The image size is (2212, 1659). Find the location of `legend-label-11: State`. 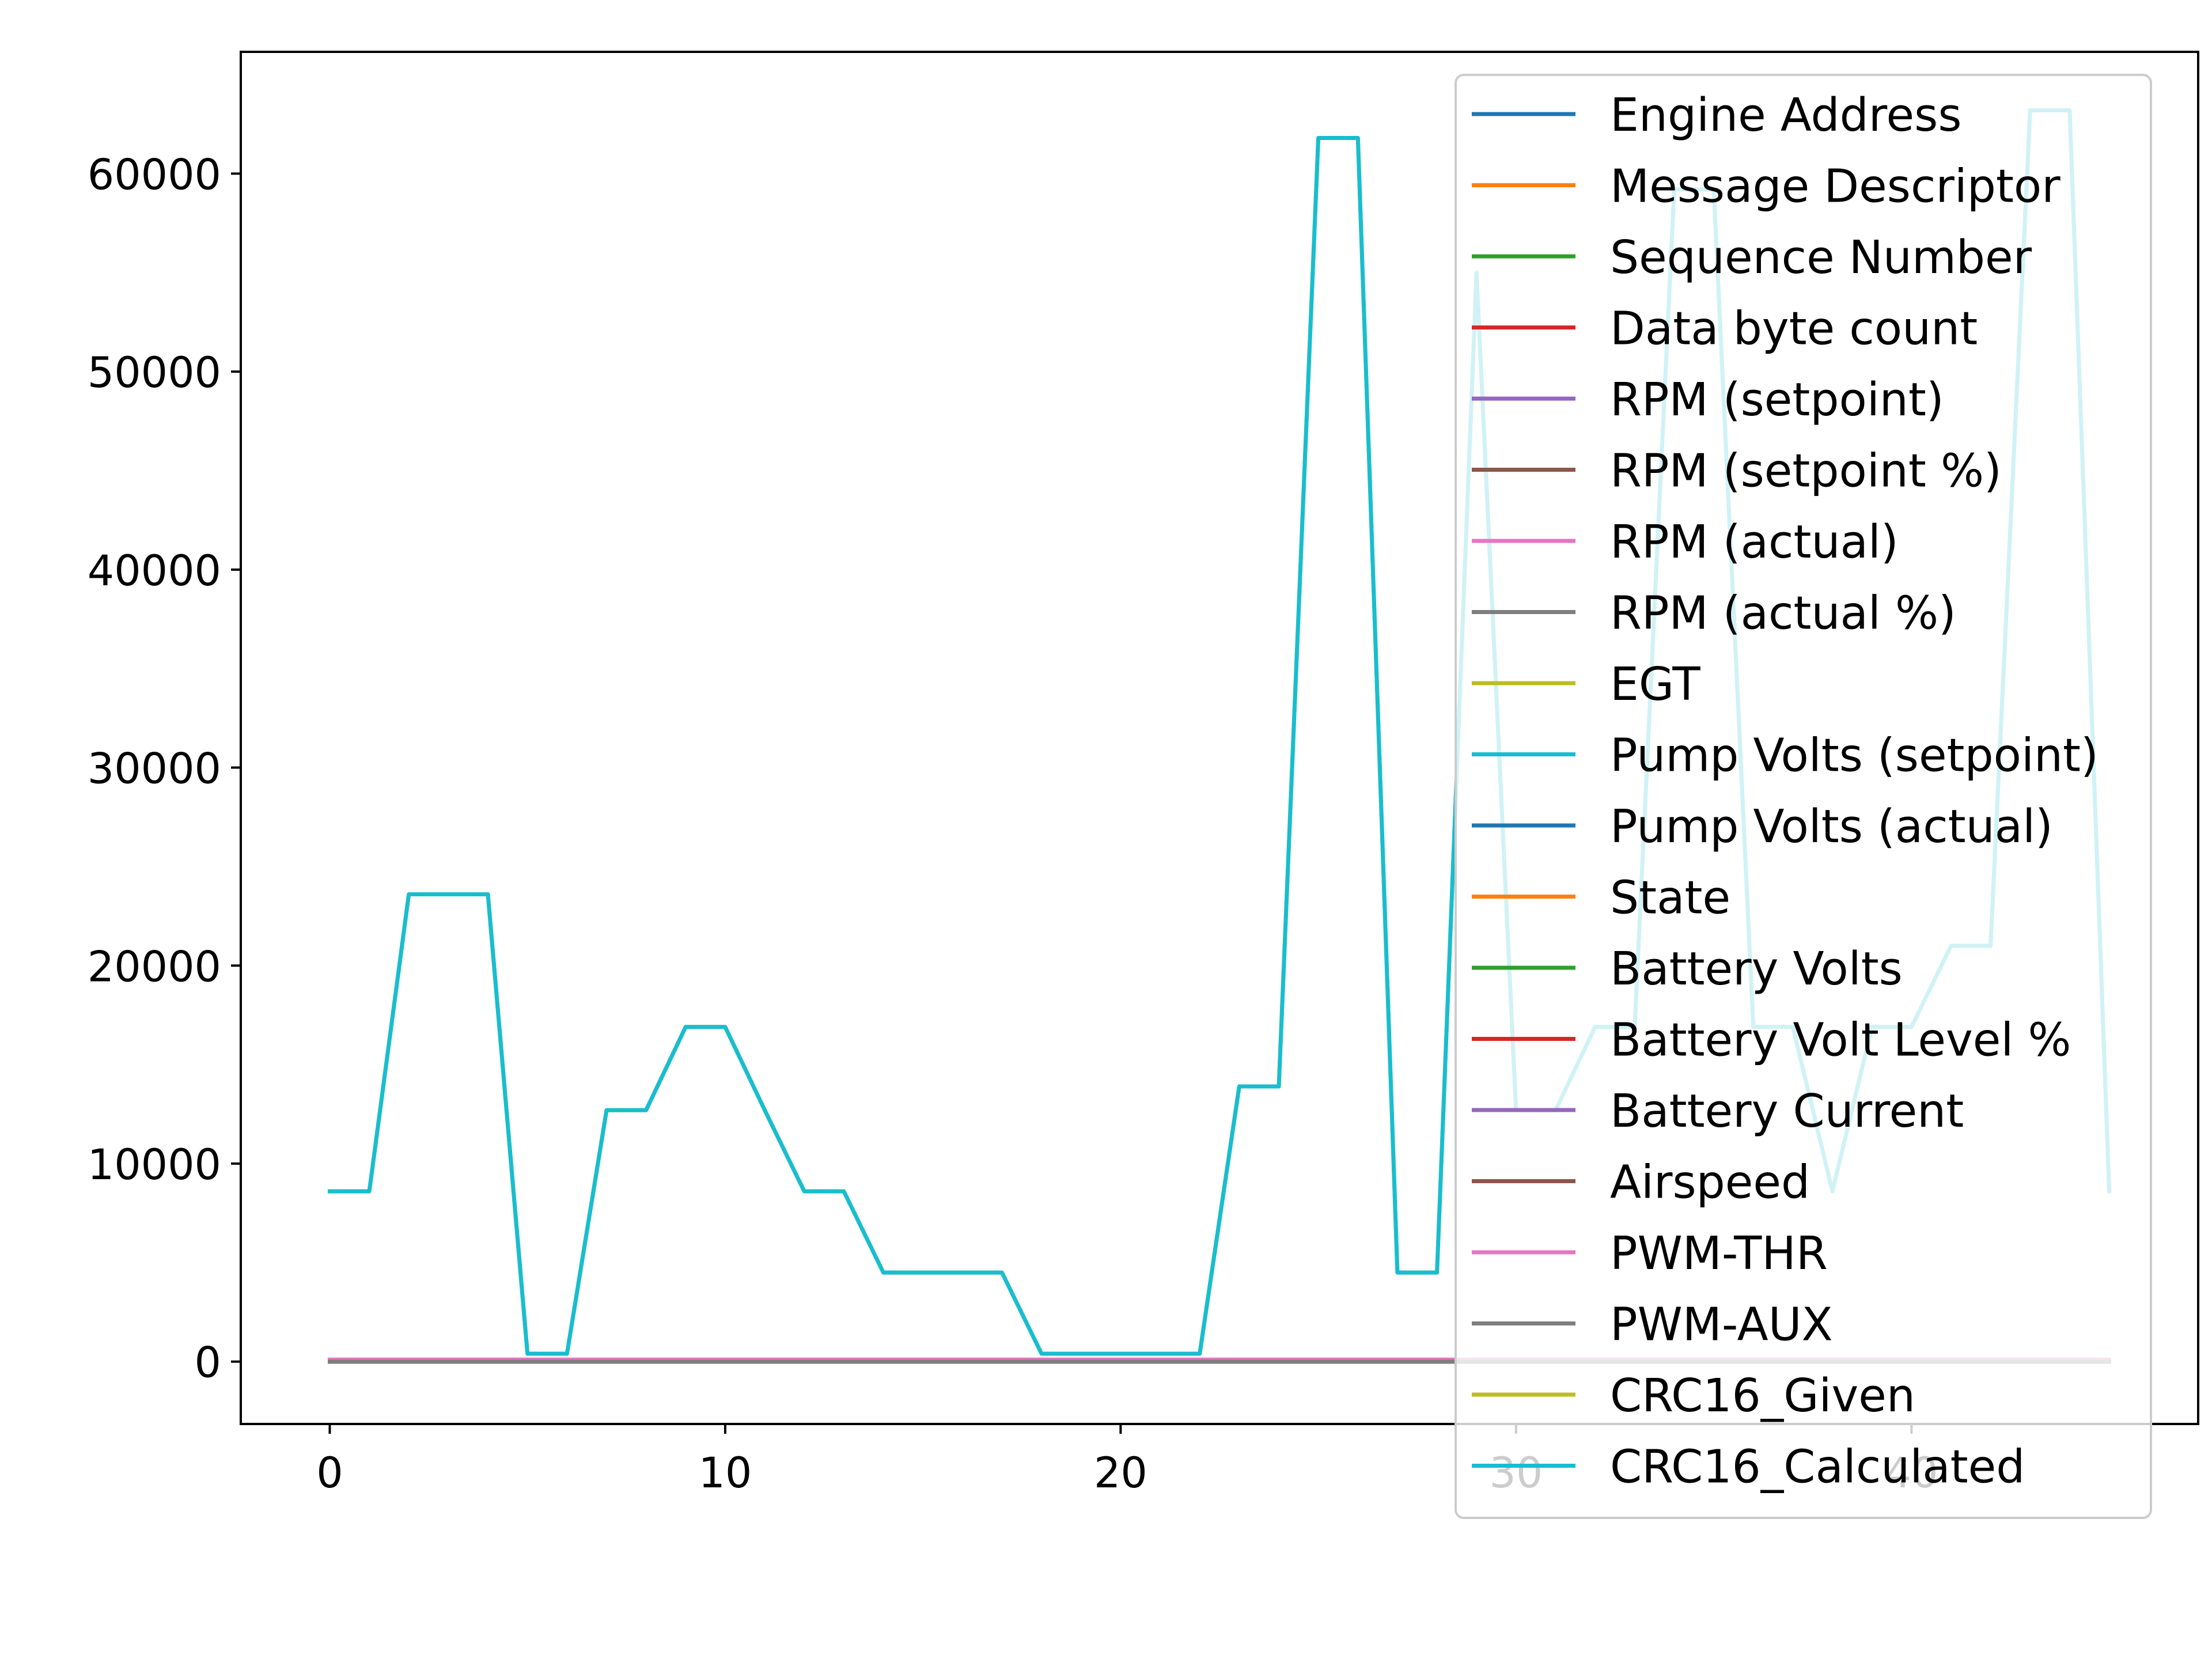

legend-label-11: State is located at coordinates (1670, 898).